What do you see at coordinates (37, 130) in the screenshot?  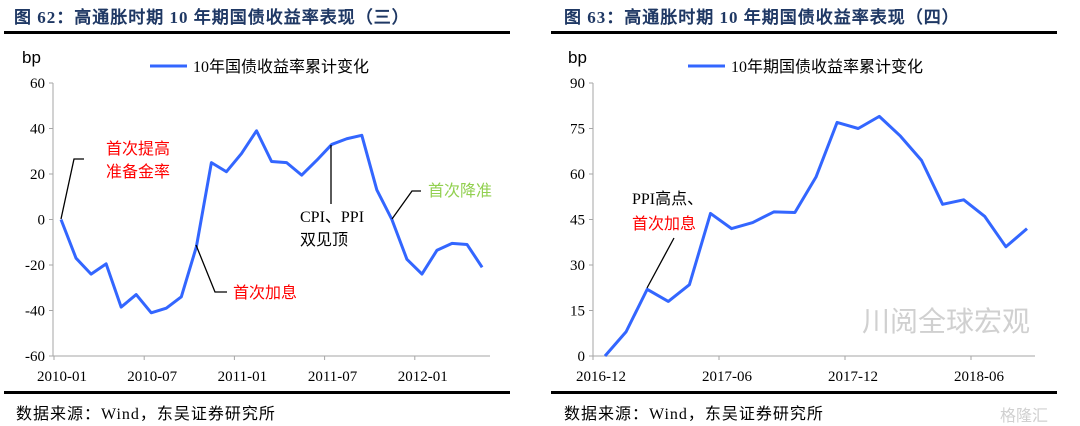 I see `y-tick-label: 40` at bounding box center [37, 130].